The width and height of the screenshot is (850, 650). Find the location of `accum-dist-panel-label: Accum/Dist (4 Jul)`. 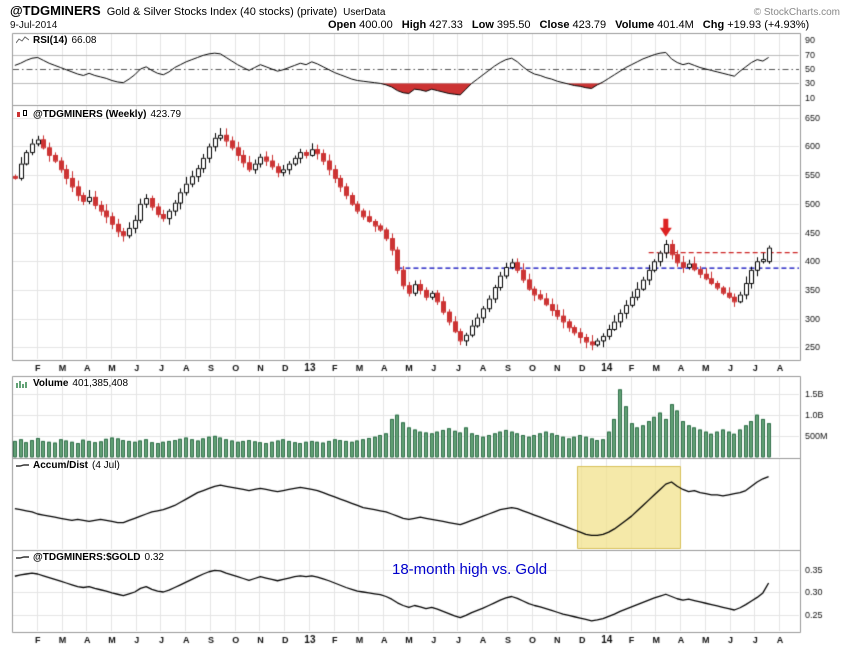

accum-dist-panel-label: Accum/Dist (4 Jul) is located at coordinates (68, 465).